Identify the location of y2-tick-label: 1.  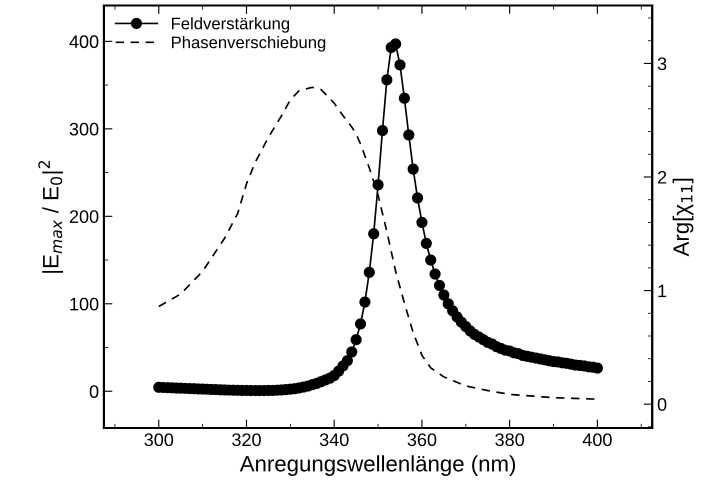
(662, 291).